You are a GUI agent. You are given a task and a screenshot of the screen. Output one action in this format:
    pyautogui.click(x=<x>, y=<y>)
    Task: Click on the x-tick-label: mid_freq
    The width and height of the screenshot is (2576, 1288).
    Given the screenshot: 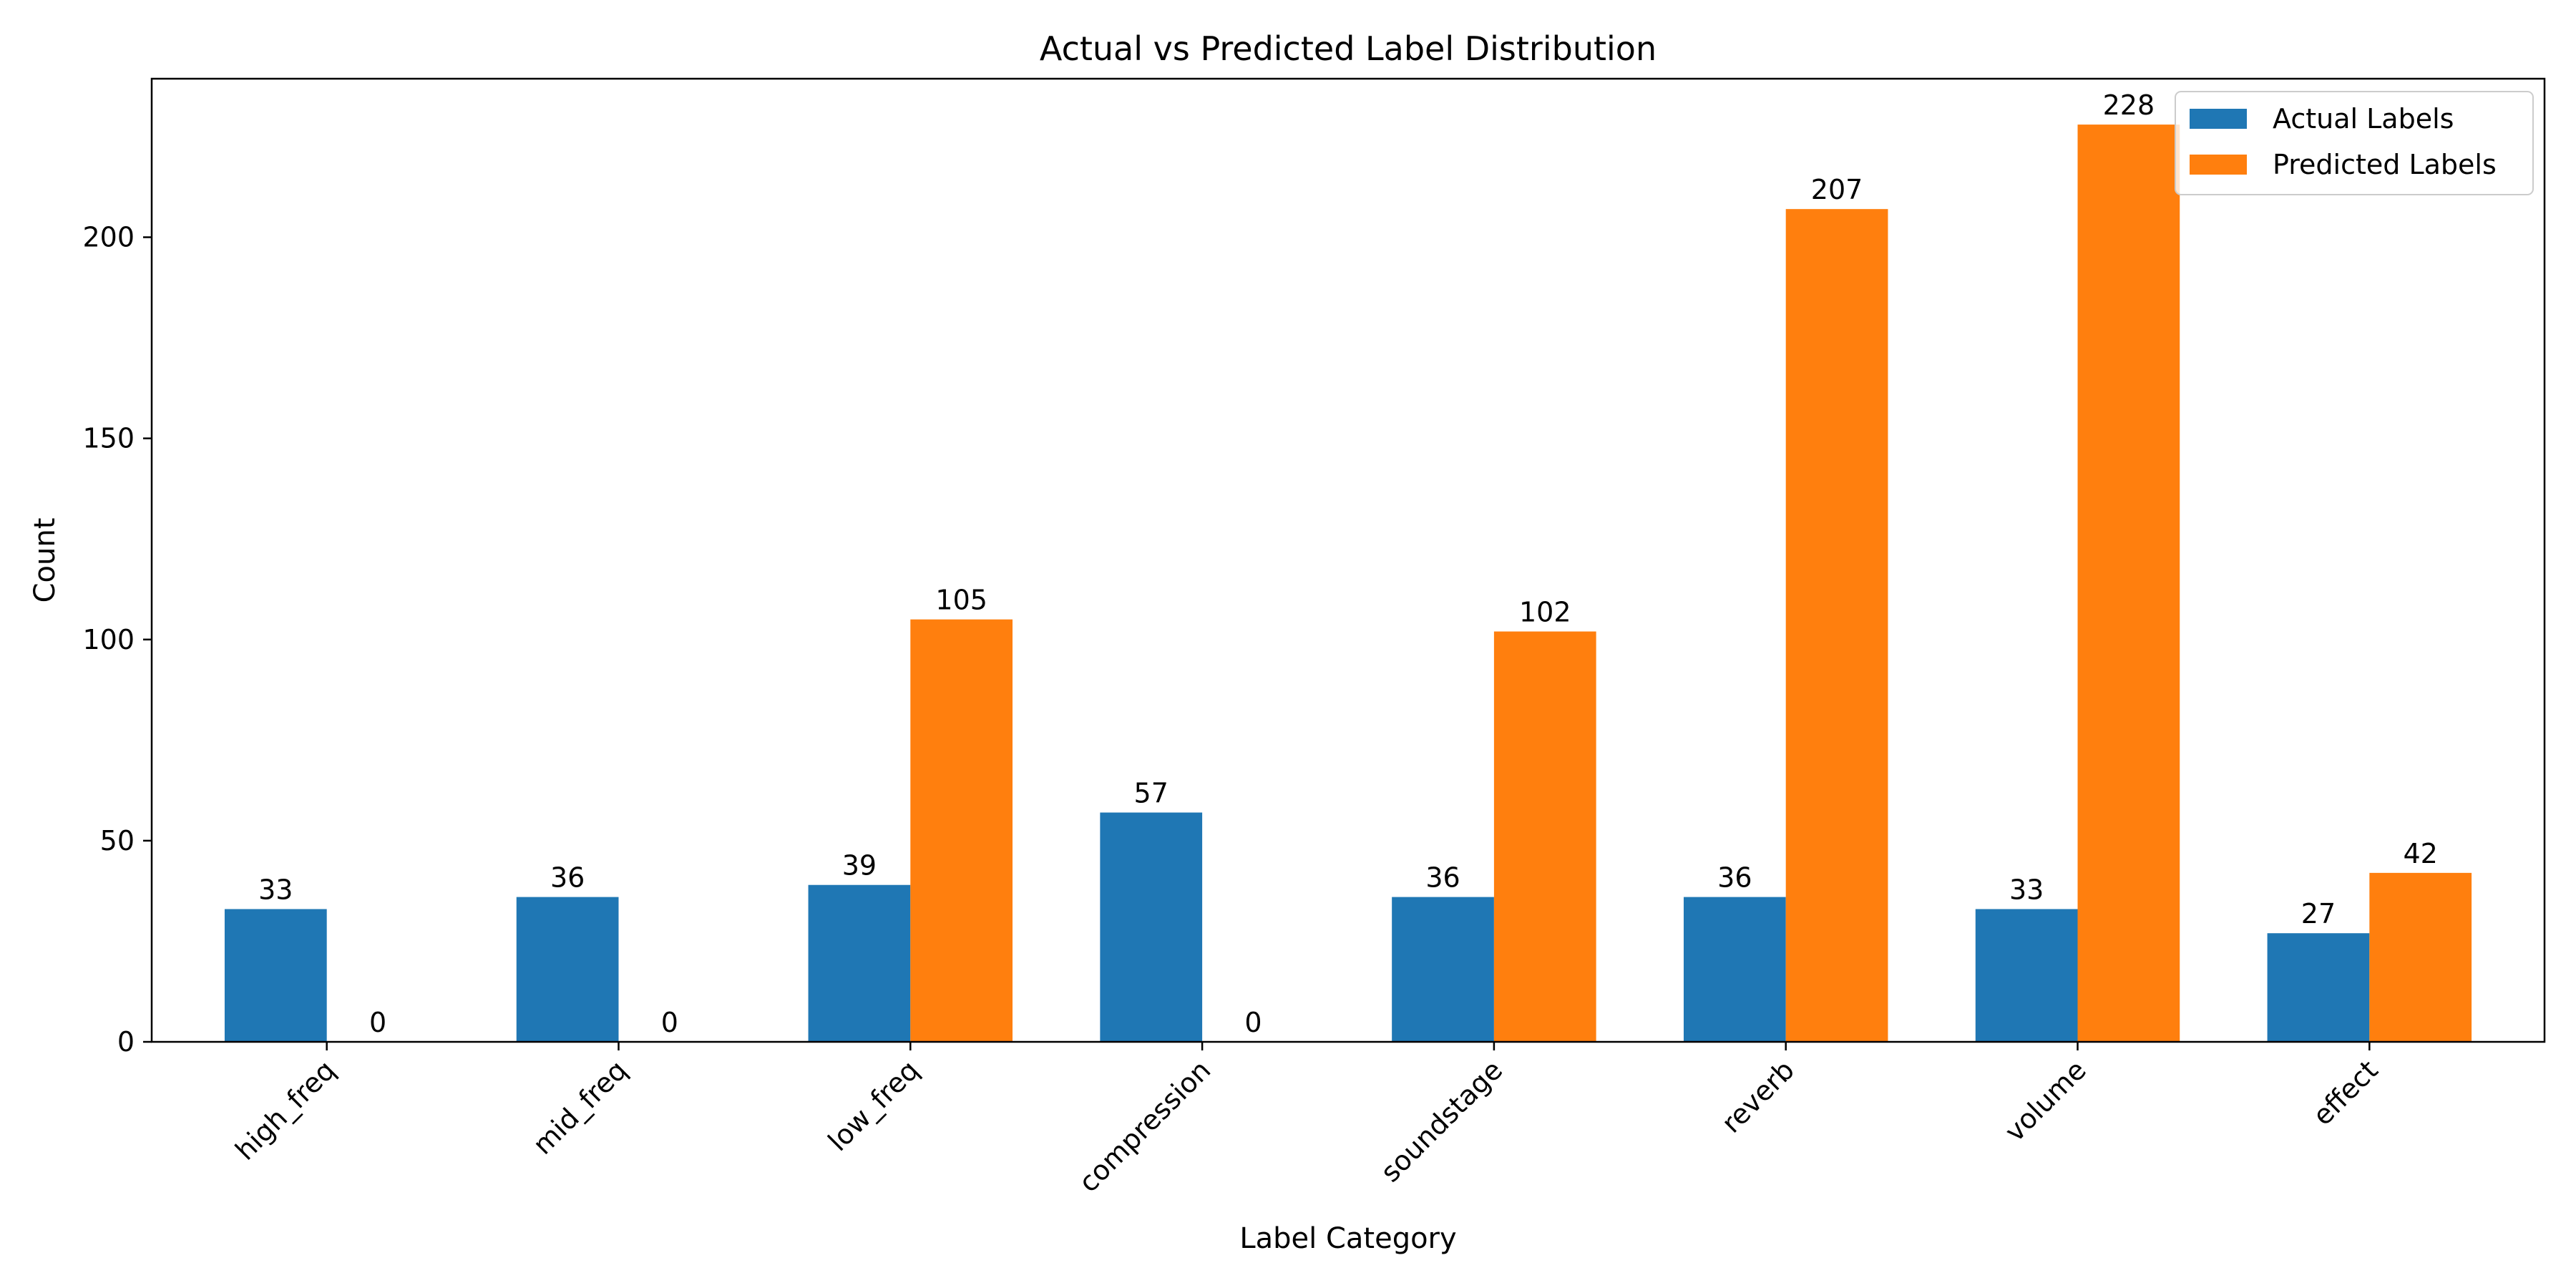 What is the action you would take?
    pyautogui.click(x=580, y=1107)
    